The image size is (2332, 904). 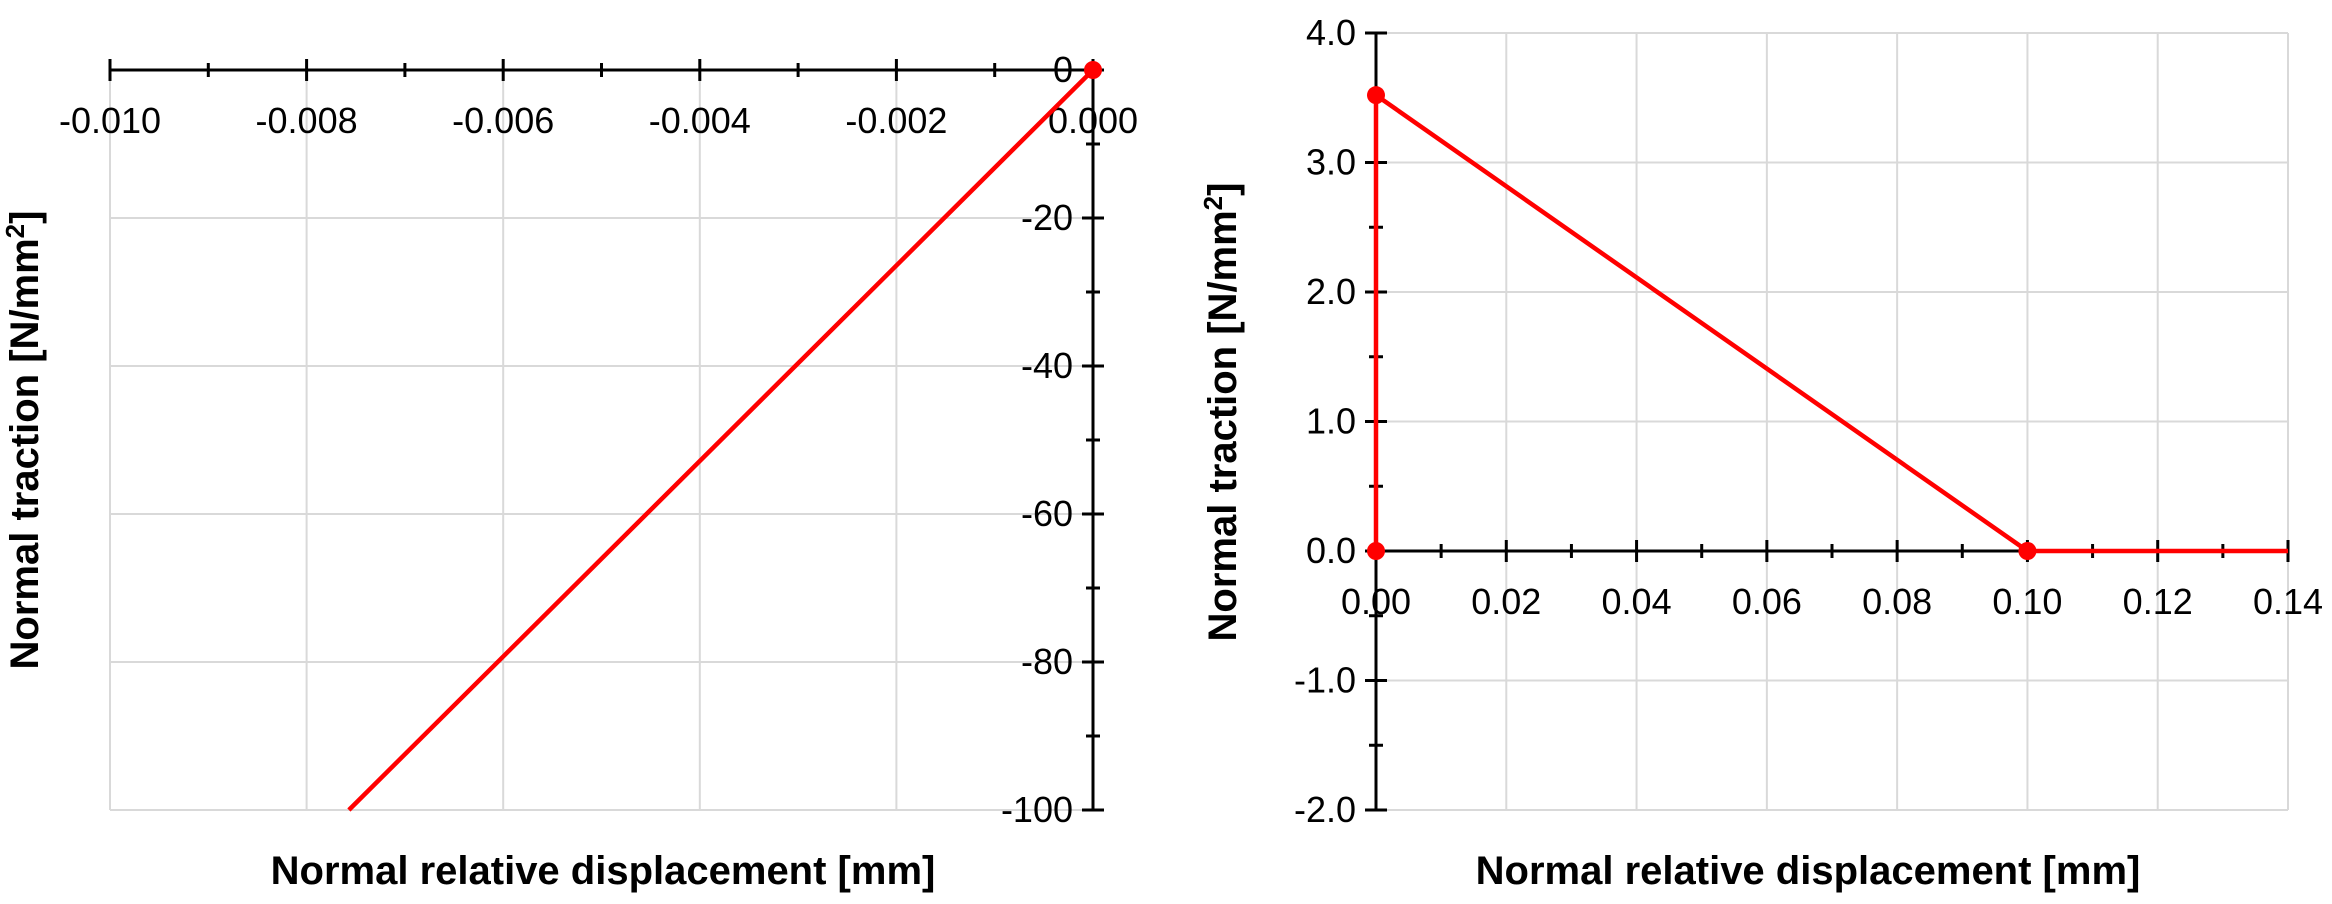 What do you see at coordinates (598, 120) in the screenshot?
I see `x-tick-labels: -0.010 -0.008 -0.006 -0.004 -0.002 0.000` at bounding box center [598, 120].